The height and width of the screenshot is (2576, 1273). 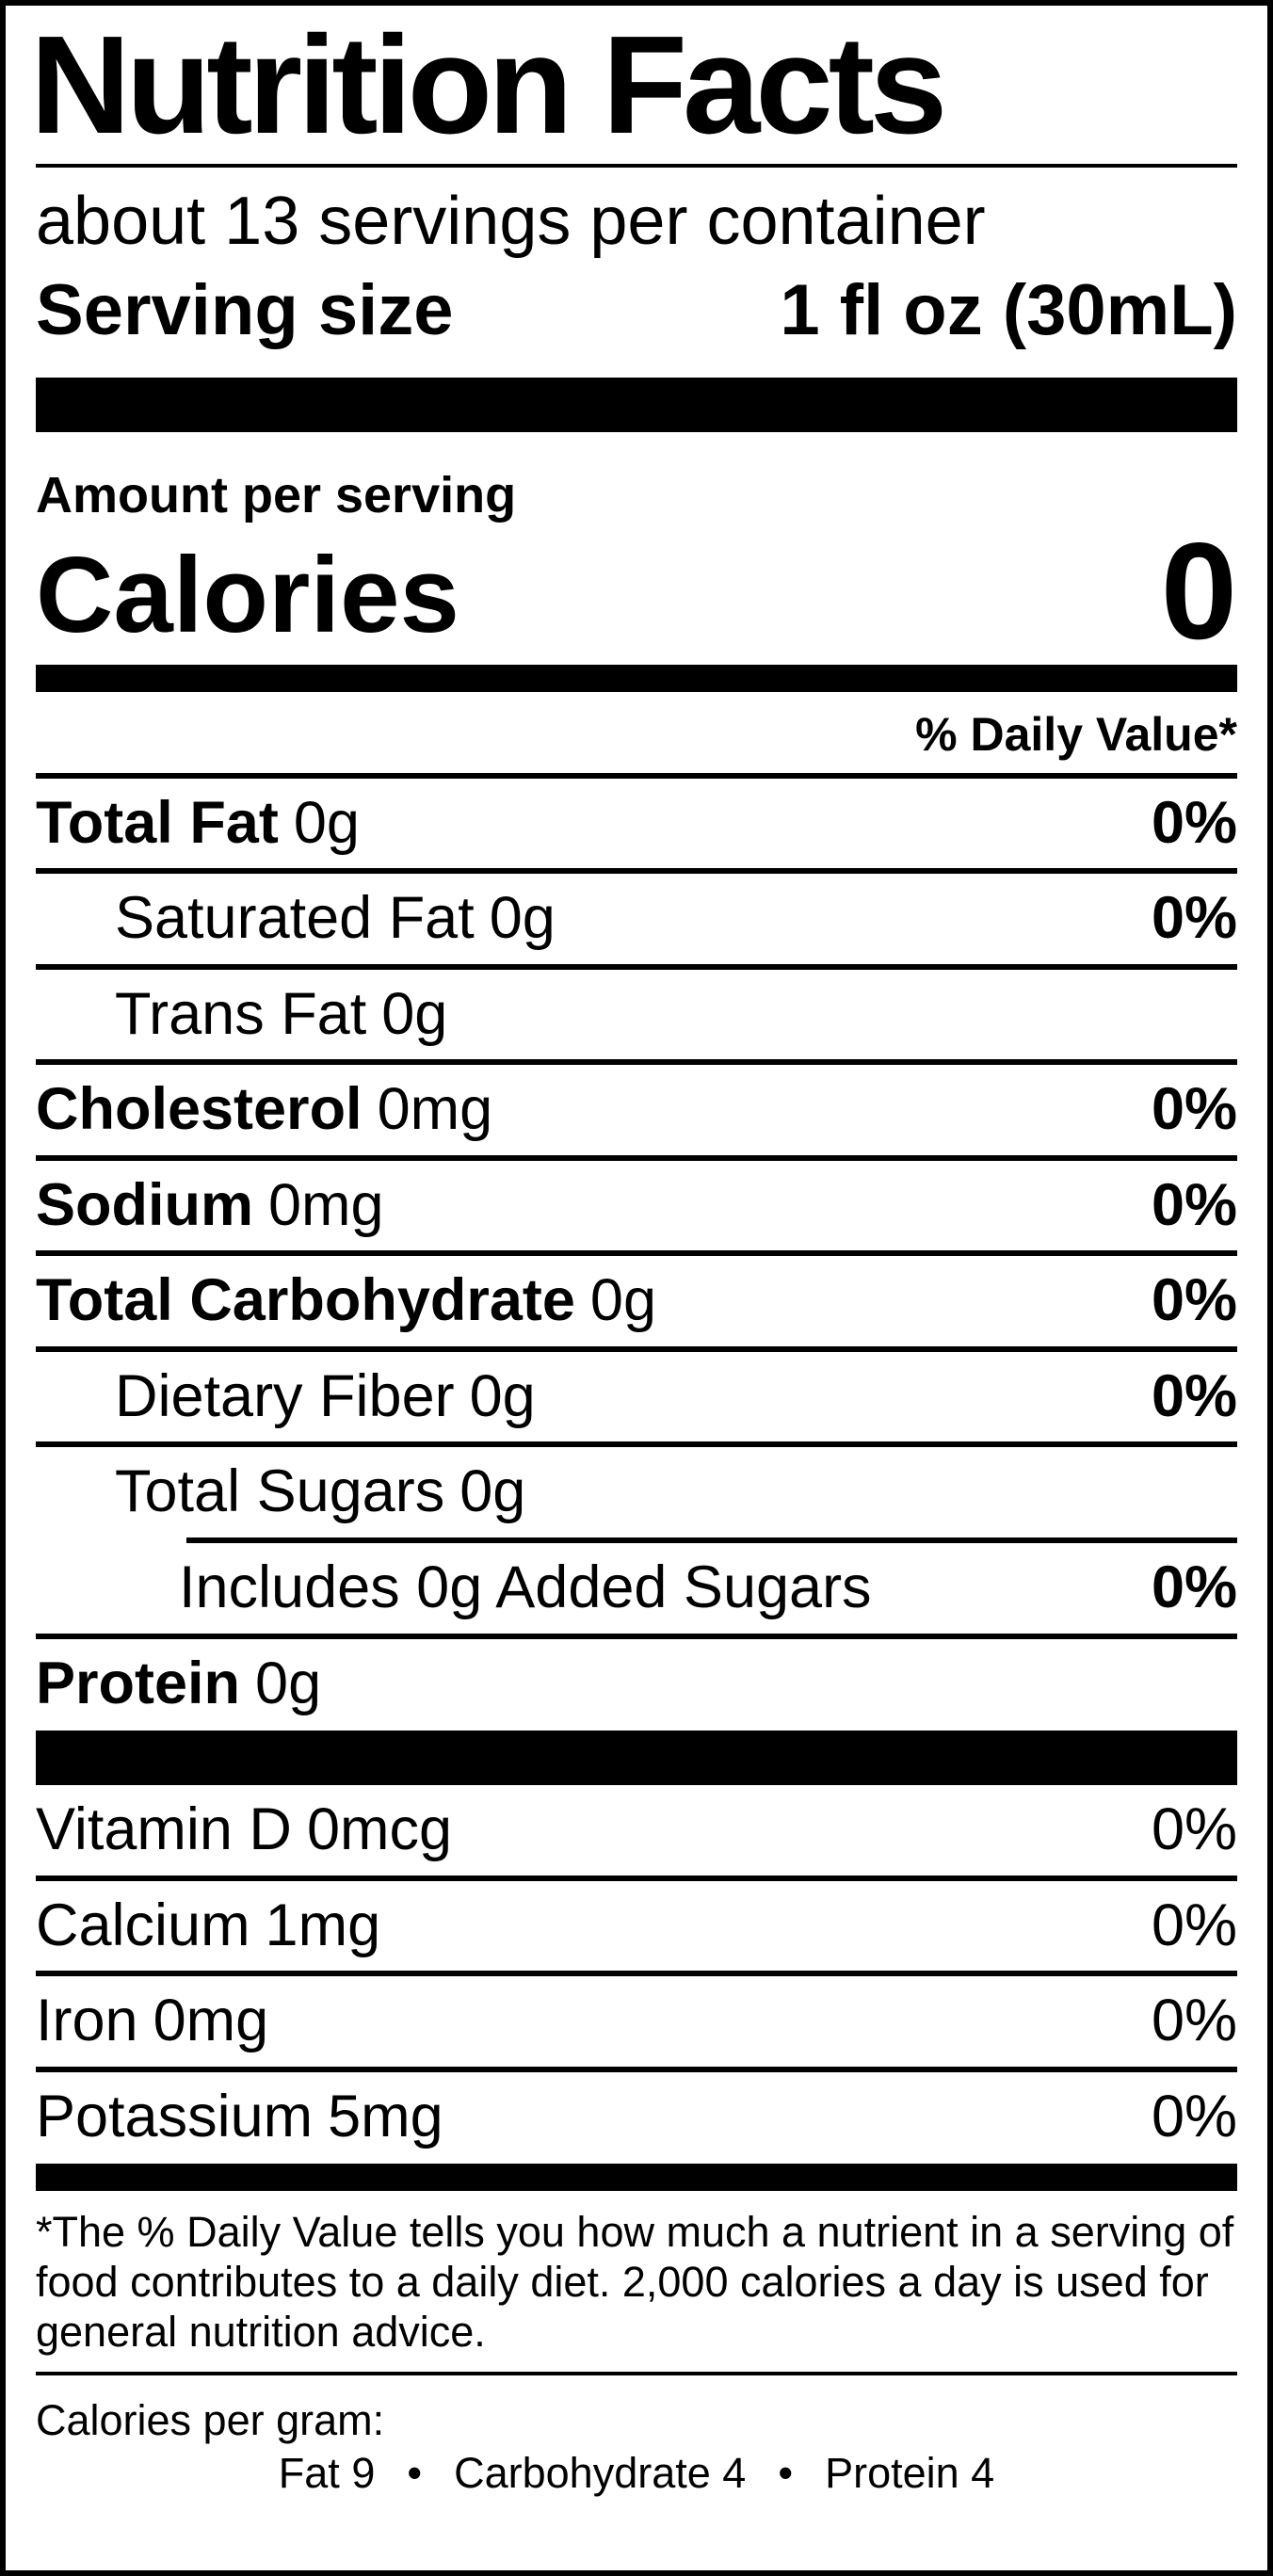 I want to click on label-title: Nutrition Facts, so click(x=488, y=85).